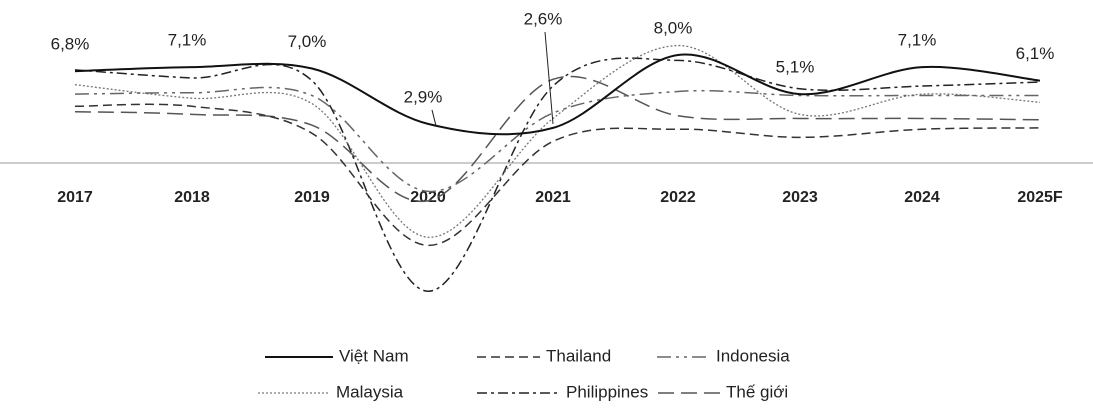 The width and height of the screenshot is (1093, 419). I want to click on data-label: 5,1%, so click(795, 67).